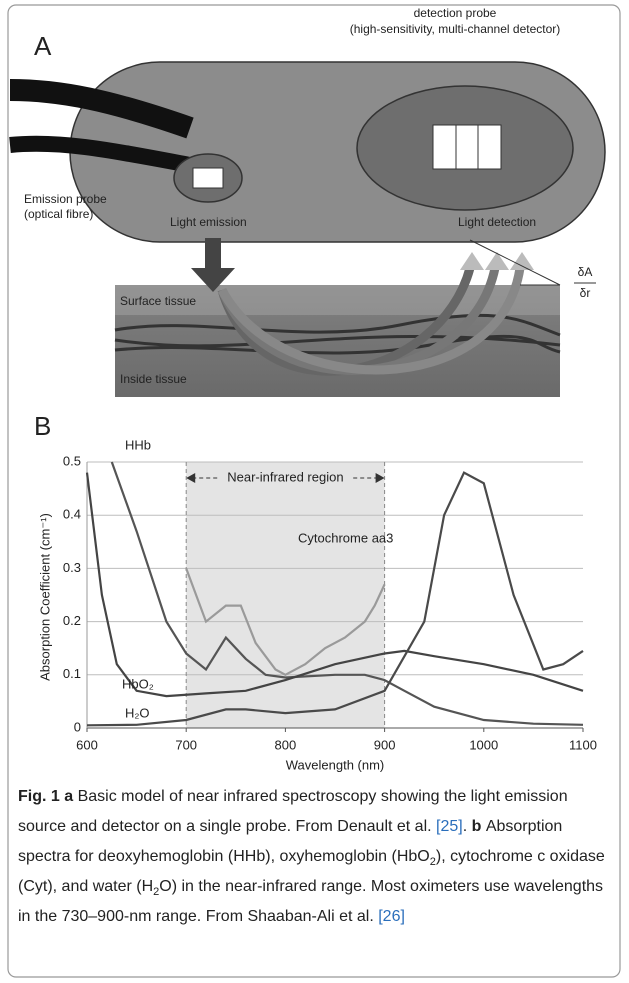 Image resolution: width=629 pixels, height=983 pixels. Describe the element at coordinates (208, 178) in the screenshot. I see `emitter` at that location.